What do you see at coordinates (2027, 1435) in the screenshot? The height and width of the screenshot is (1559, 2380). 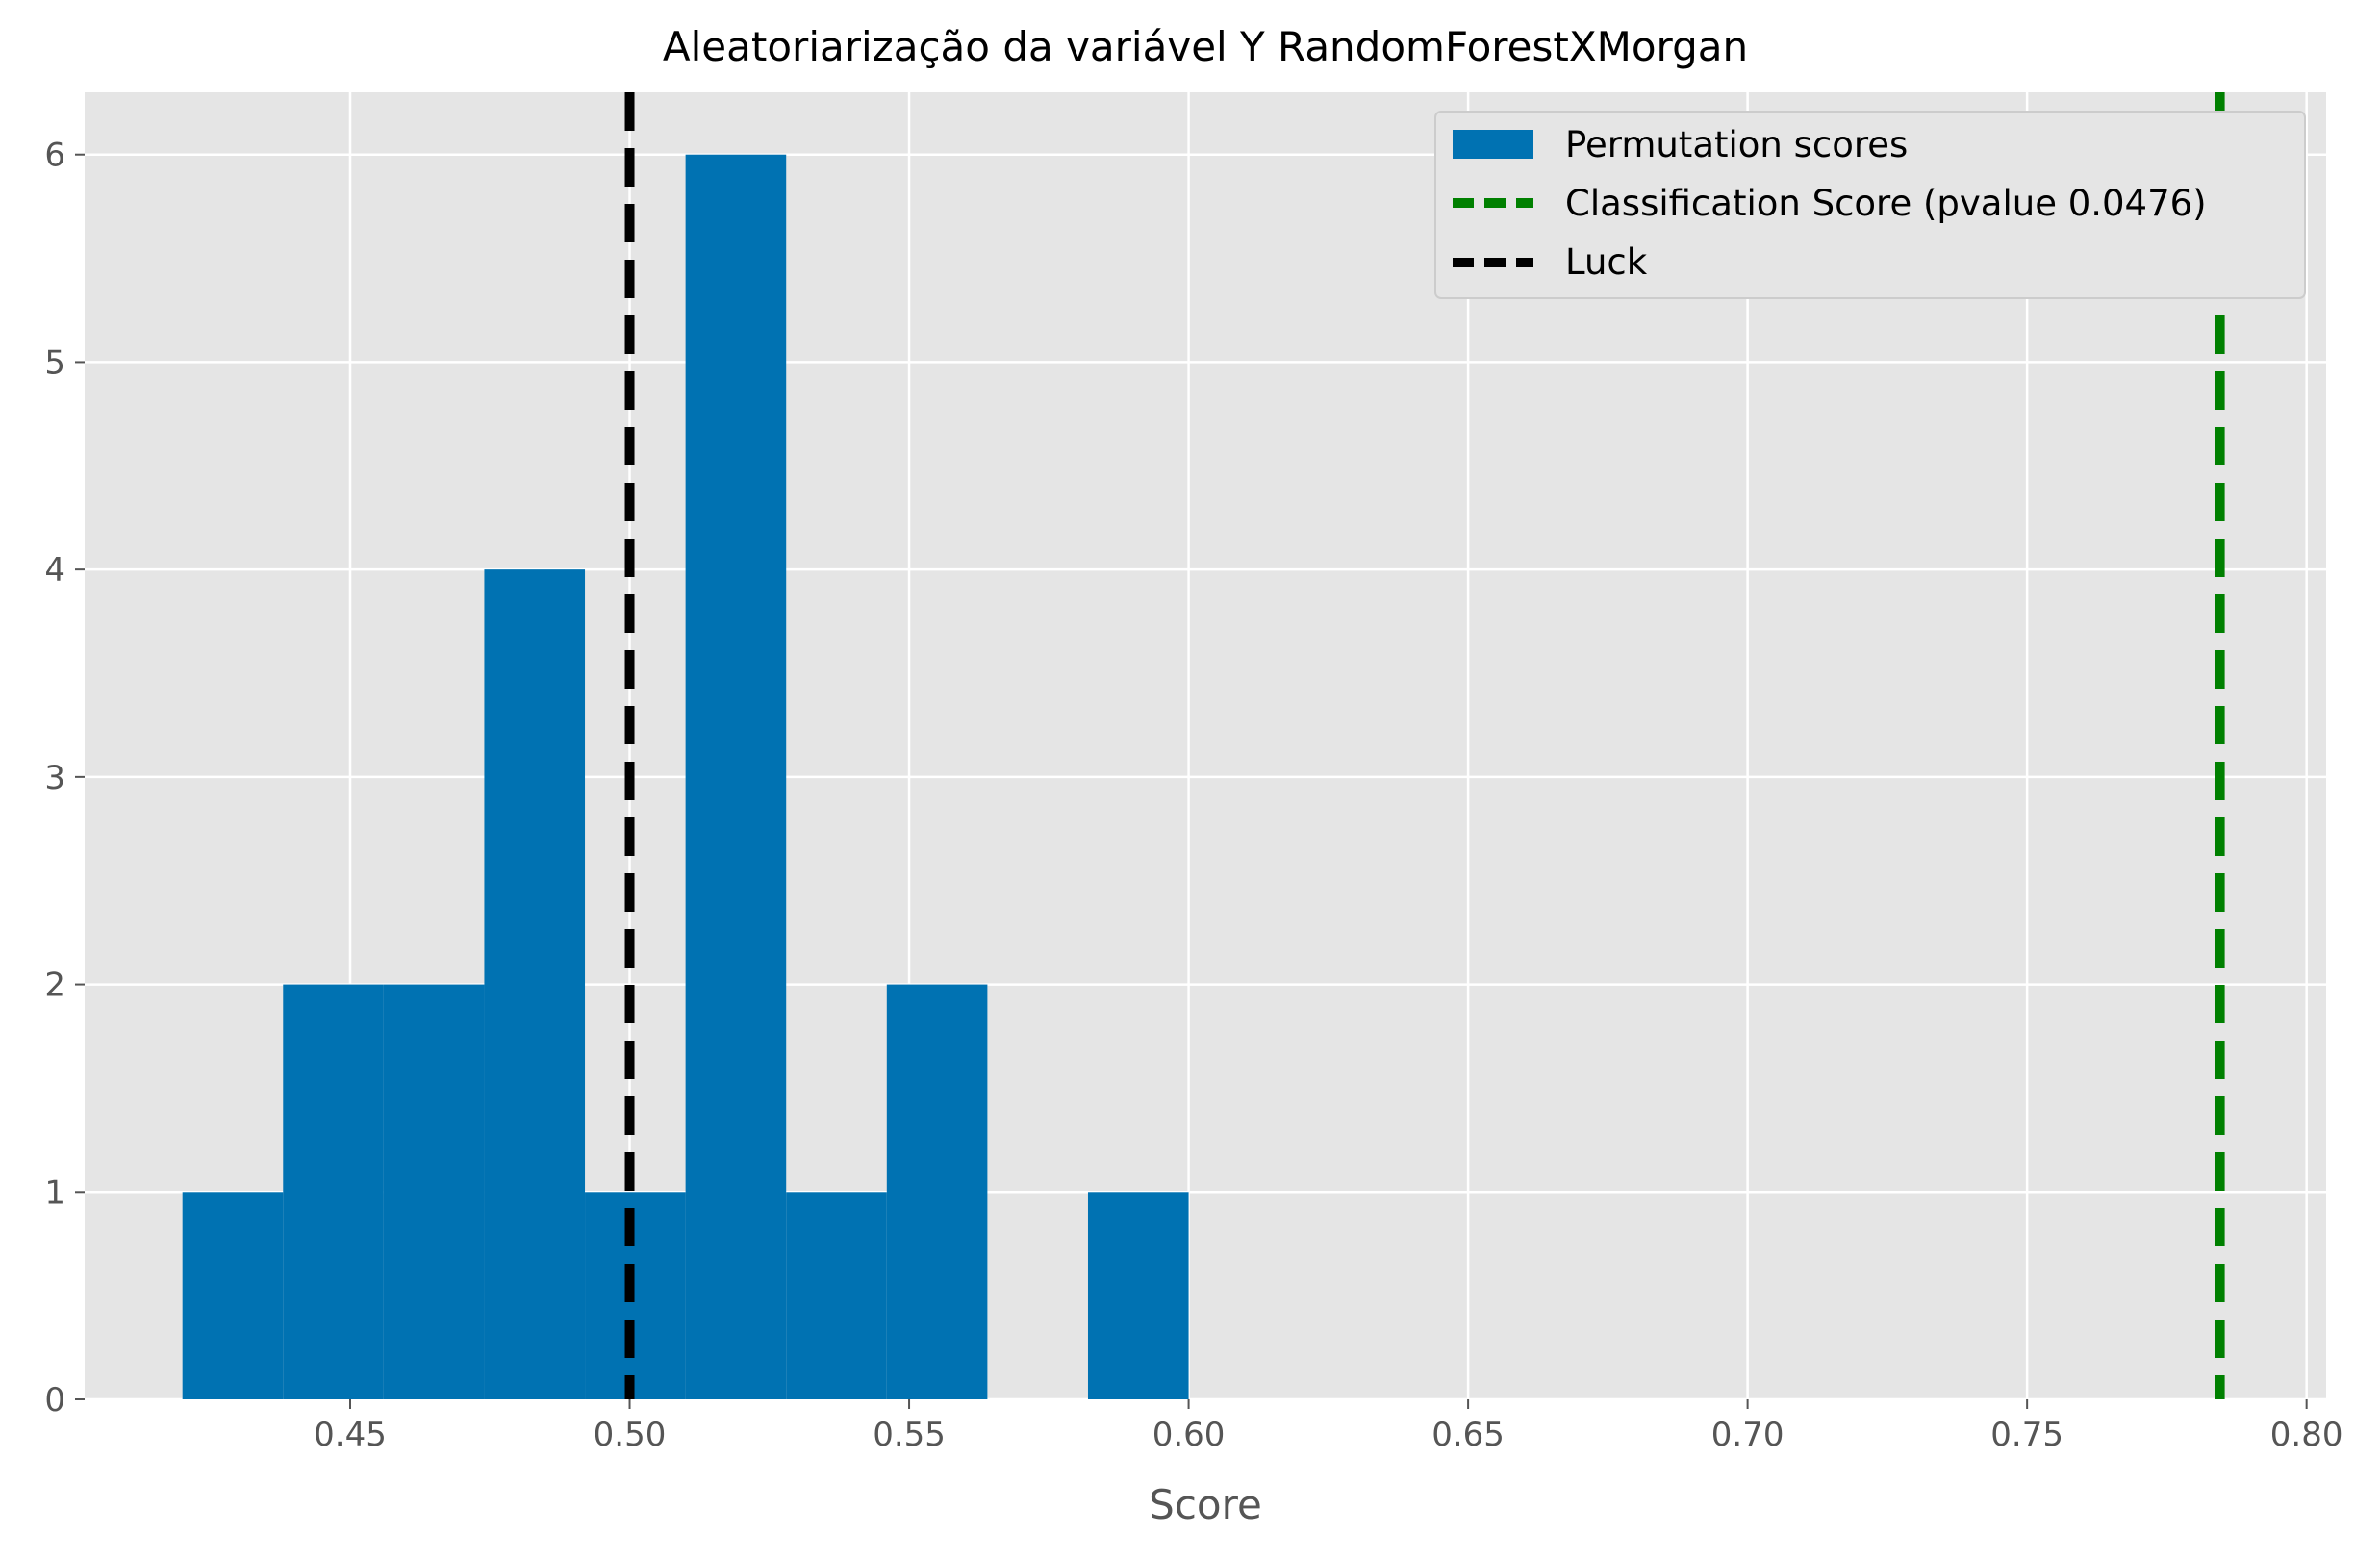 I see `x-tick-label: 0.75` at bounding box center [2027, 1435].